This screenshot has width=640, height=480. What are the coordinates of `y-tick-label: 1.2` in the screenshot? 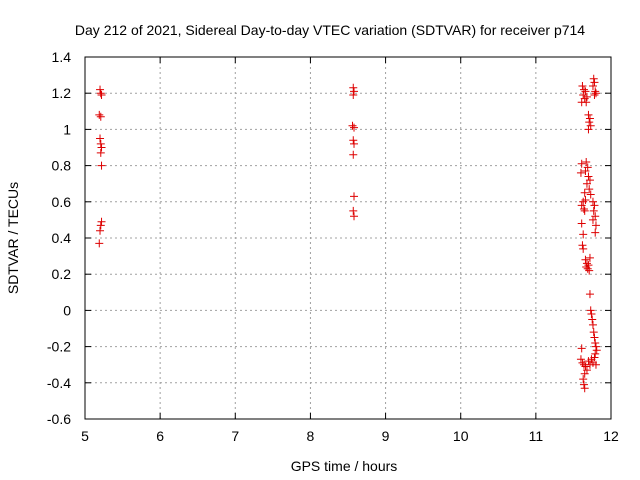 It's located at (62, 93).